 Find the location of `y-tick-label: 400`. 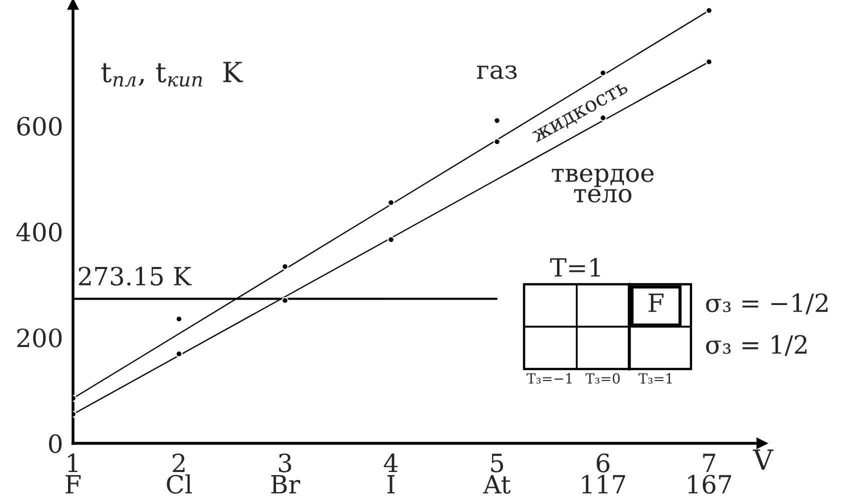

y-tick-label: 400 is located at coordinates (39, 232).